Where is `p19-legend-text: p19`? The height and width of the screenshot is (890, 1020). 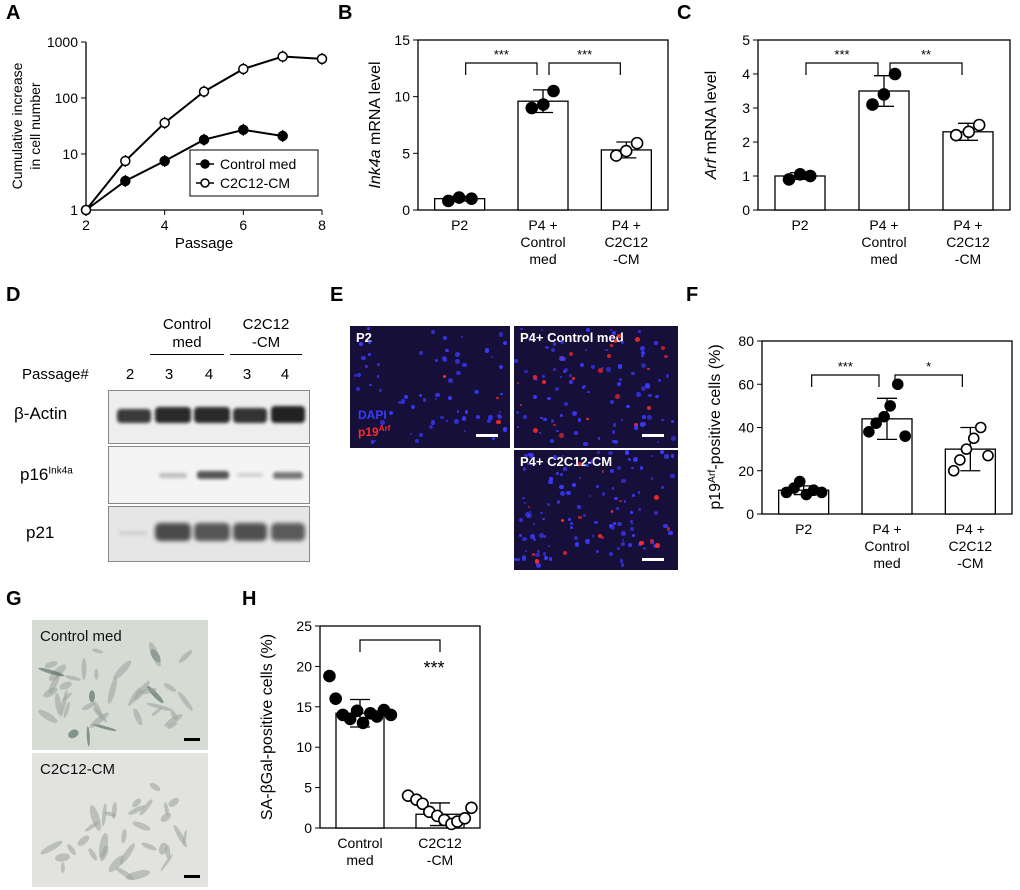
p19-legend-text: p19 is located at coordinates (368, 432).